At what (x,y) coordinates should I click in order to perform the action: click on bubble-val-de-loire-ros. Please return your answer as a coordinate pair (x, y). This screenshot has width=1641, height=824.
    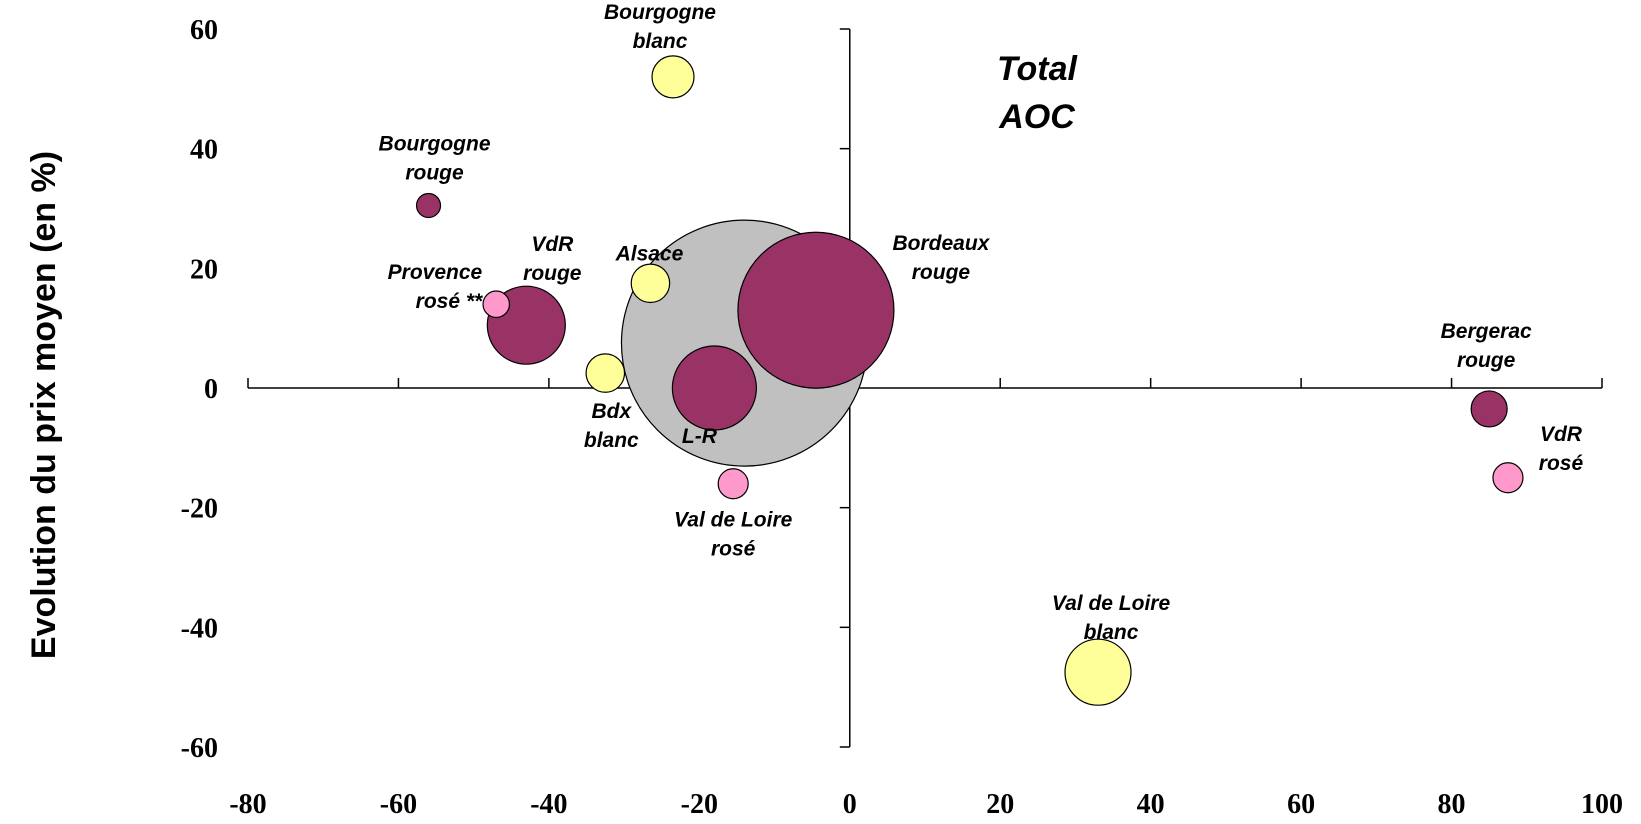
    Looking at the image, I should click on (733, 484).